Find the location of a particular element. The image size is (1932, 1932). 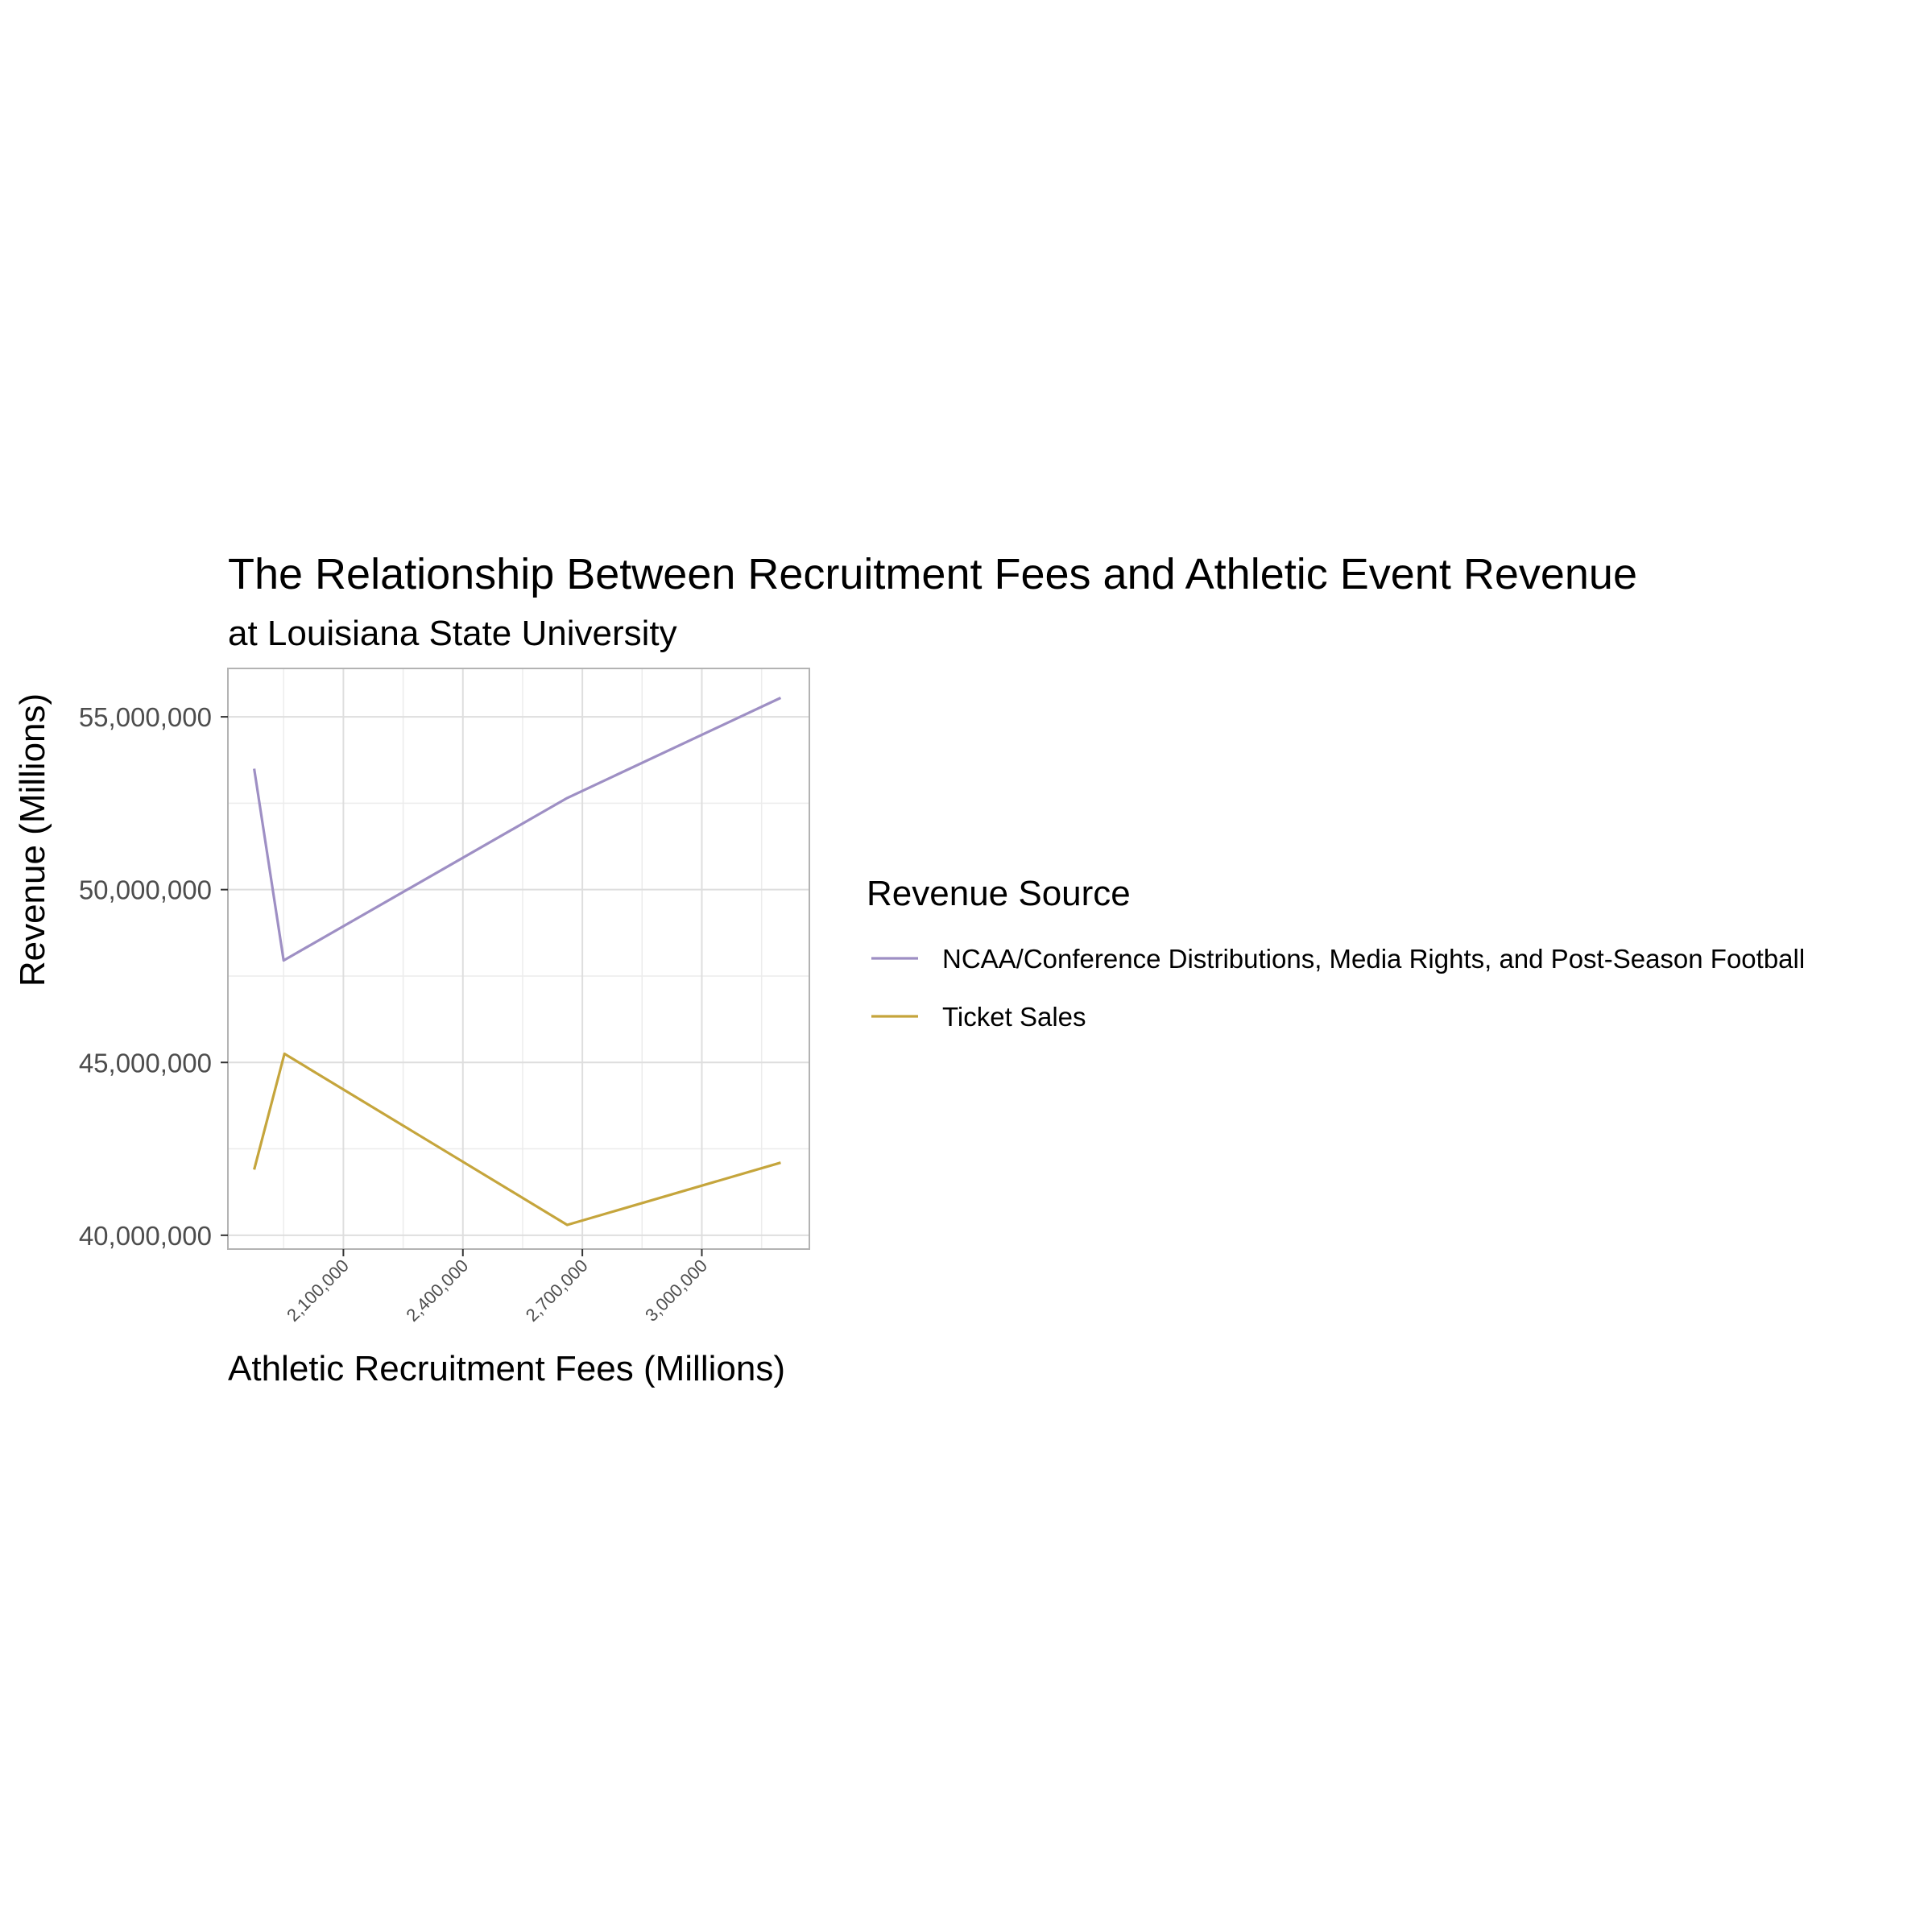

y-tick-label: 50,000,000 is located at coordinates (146, 890).